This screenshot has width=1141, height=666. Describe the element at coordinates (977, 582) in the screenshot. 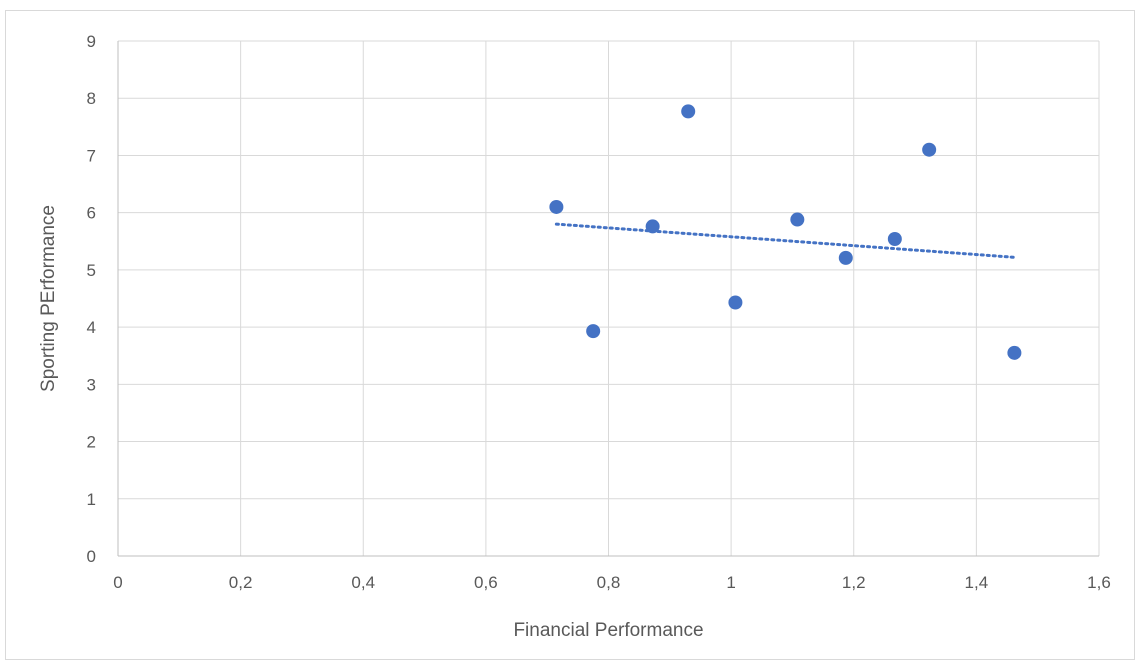

I see `x-tick-label: 1,4` at that location.